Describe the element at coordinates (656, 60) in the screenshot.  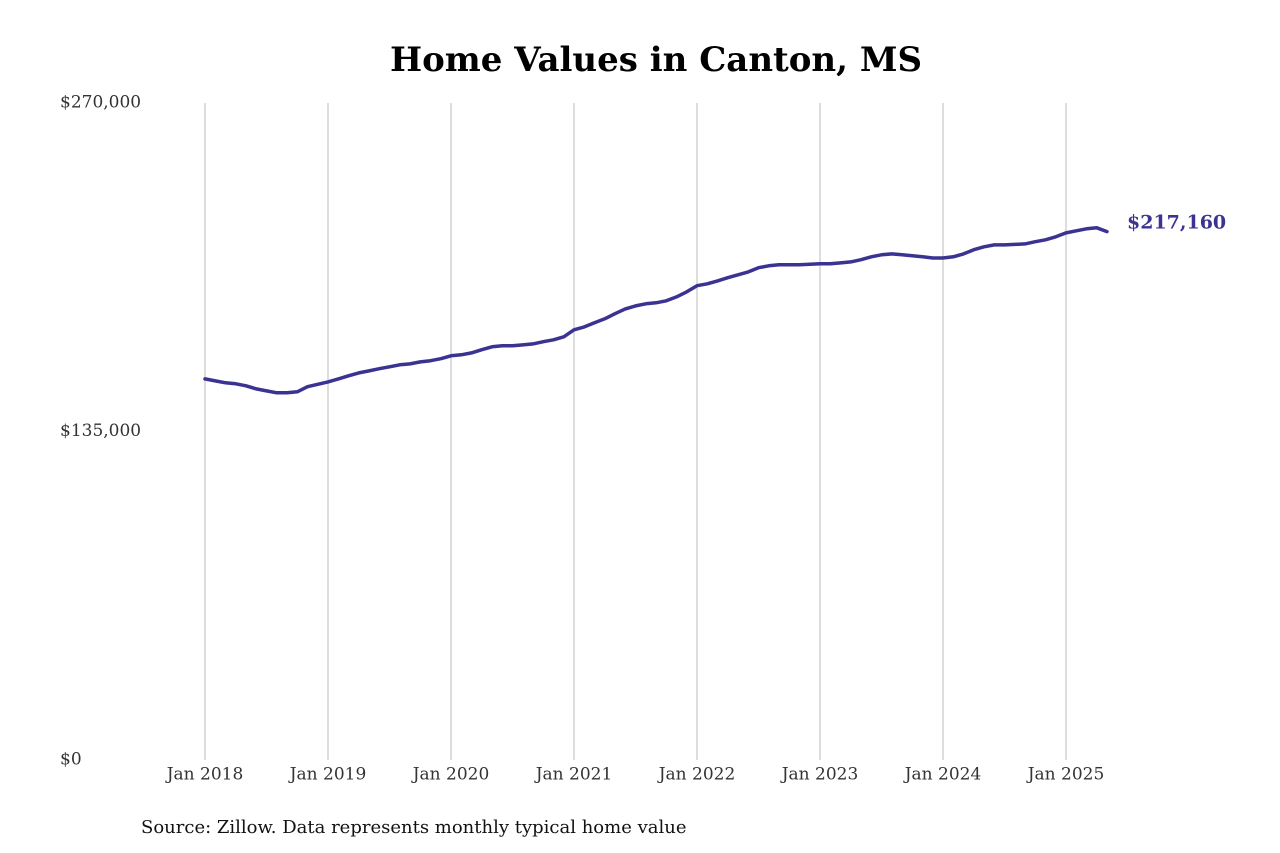
I see `chart-title: Home Values in Canton, MS` at that location.